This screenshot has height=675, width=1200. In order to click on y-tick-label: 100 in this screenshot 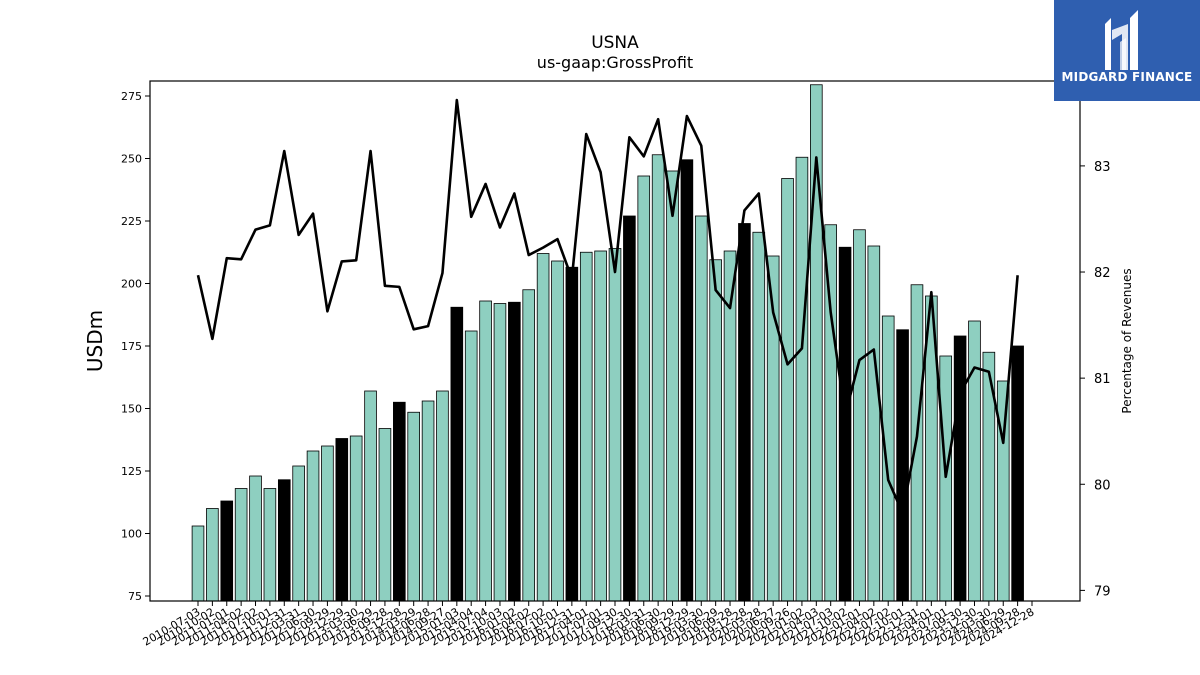, I will do `click(131, 534)`.